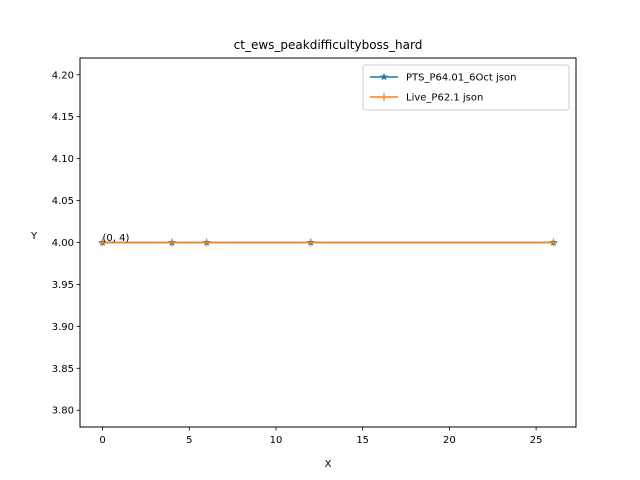  I want to click on legend-box, so click(466, 87).